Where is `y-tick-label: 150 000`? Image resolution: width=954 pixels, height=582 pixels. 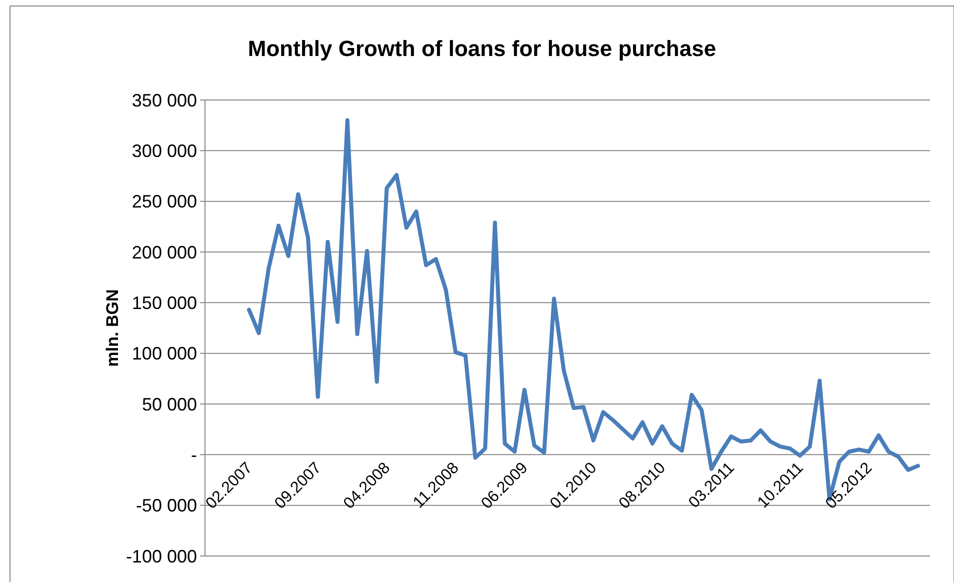 y-tick-label: 150 000 is located at coordinates (164, 302).